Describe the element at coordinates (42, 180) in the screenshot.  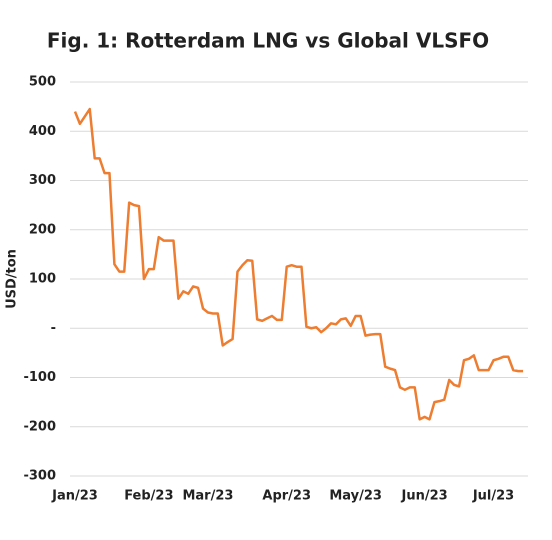
I see `y-tick-label: 300` at that location.